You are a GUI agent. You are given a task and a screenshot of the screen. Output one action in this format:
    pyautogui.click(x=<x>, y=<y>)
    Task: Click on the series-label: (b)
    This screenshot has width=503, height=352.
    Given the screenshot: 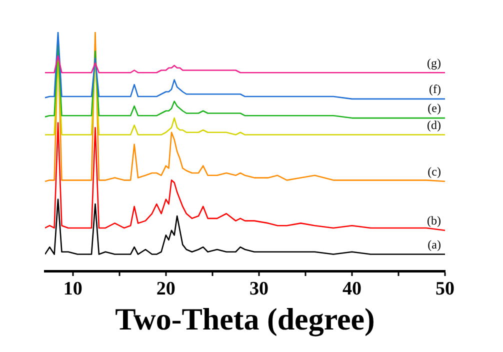 What is the action you would take?
    pyautogui.click(x=434, y=221)
    